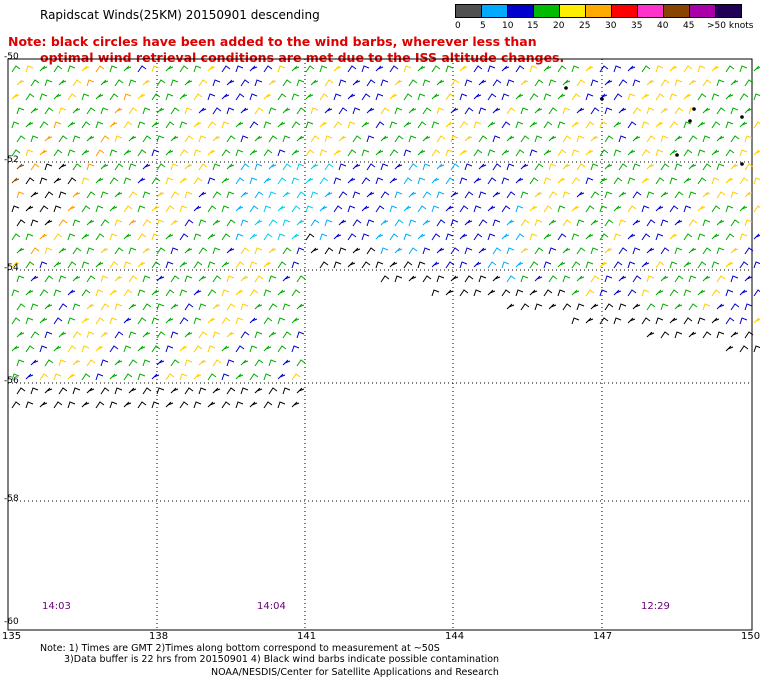 The height and width of the screenshot is (688, 760). What do you see at coordinates (307, 636) in the screenshot?
I see `lon-label: 141` at bounding box center [307, 636].